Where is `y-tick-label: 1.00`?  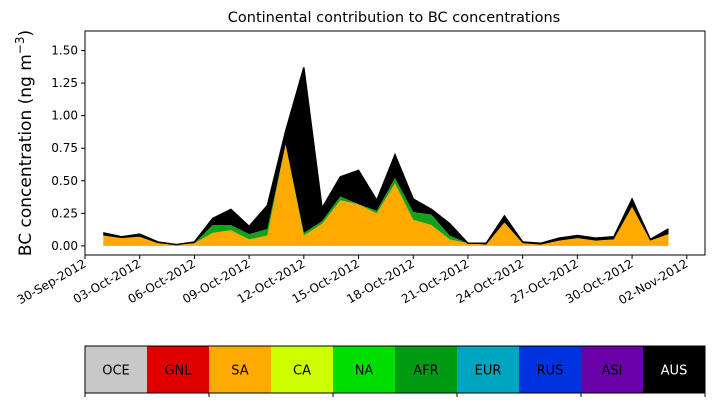
y-tick-label: 1.00 is located at coordinates (64, 116).